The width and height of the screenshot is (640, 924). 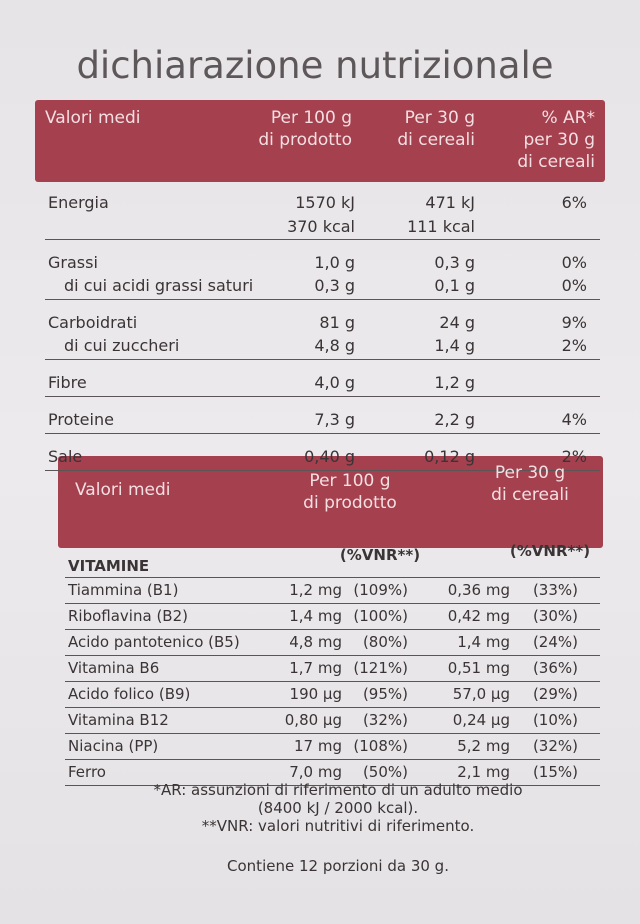 What do you see at coordinates (123, 590) in the screenshot?
I see `row-label: Tiammina (B1)` at bounding box center [123, 590].